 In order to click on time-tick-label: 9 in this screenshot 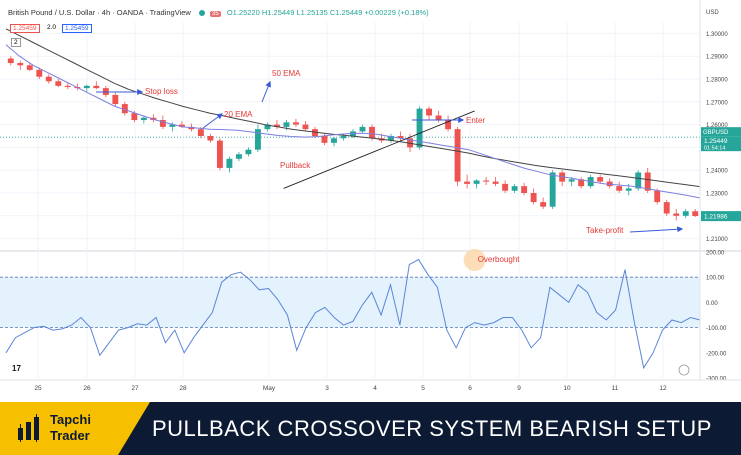, I will do `click(519, 388)`.